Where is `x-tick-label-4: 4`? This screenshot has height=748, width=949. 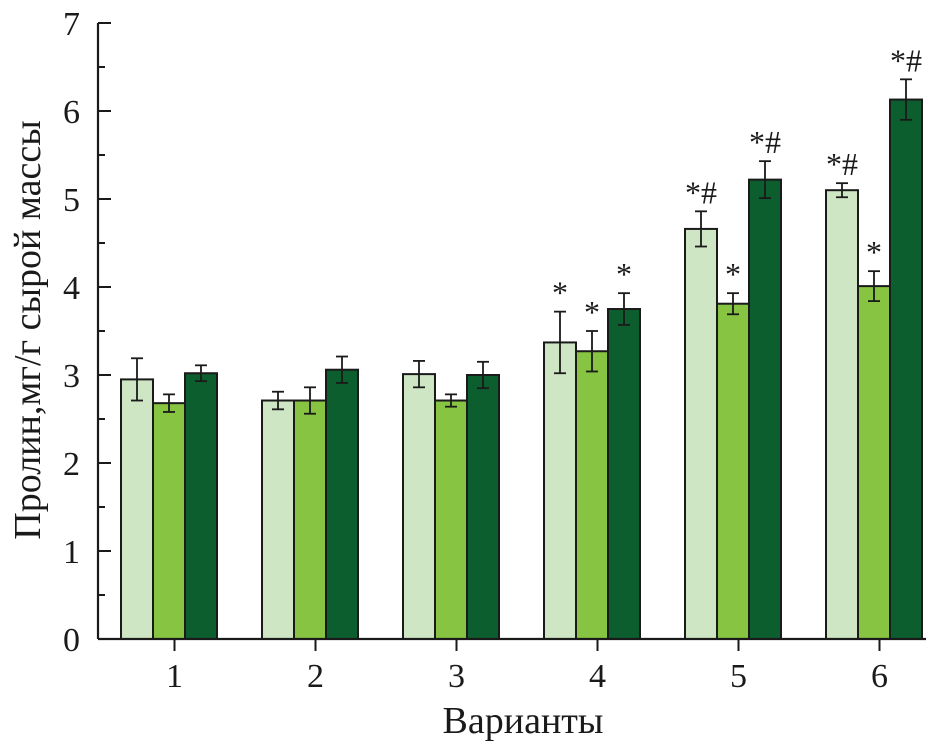
x-tick-label-4: 4 is located at coordinates (597, 676).